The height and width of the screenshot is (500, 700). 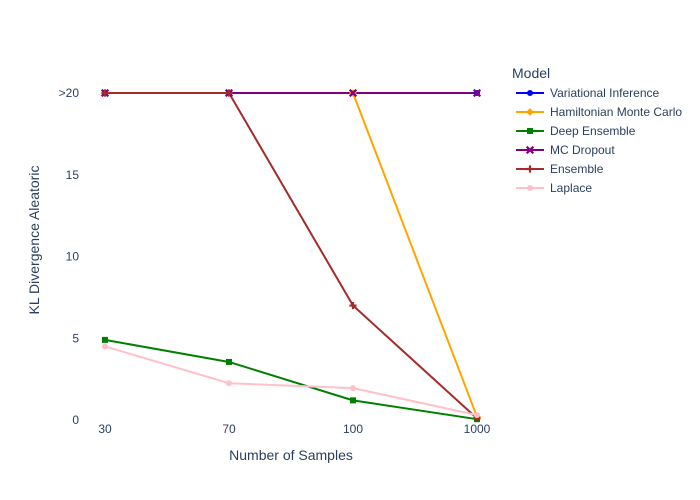 I want to click on legend-title: Model, so click(x=531, y=73).